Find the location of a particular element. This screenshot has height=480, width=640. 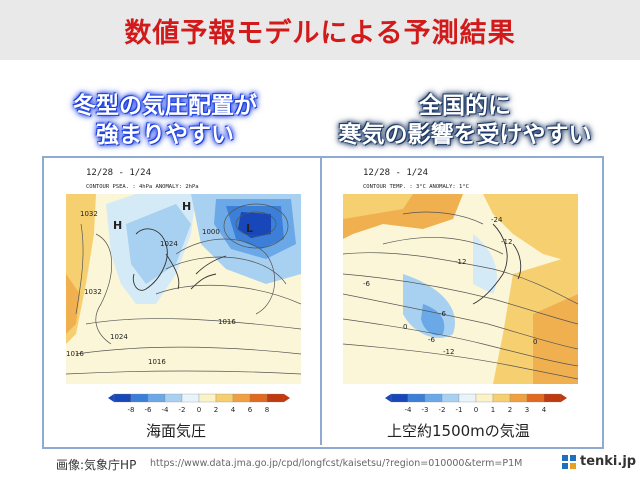

pressure-label-1016-c: 1016 is located at coordinates (75, 354).